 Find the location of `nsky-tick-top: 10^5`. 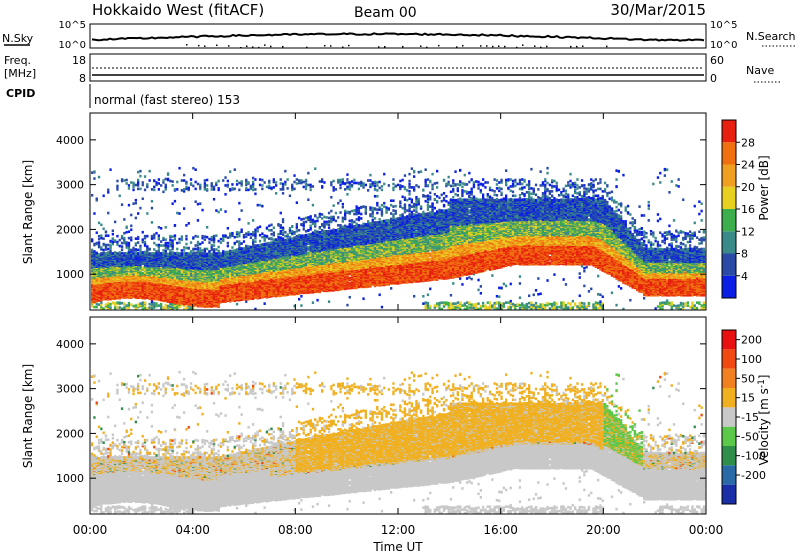

nsky-tick-top: 10^5 is located at coordinates (72, 25).